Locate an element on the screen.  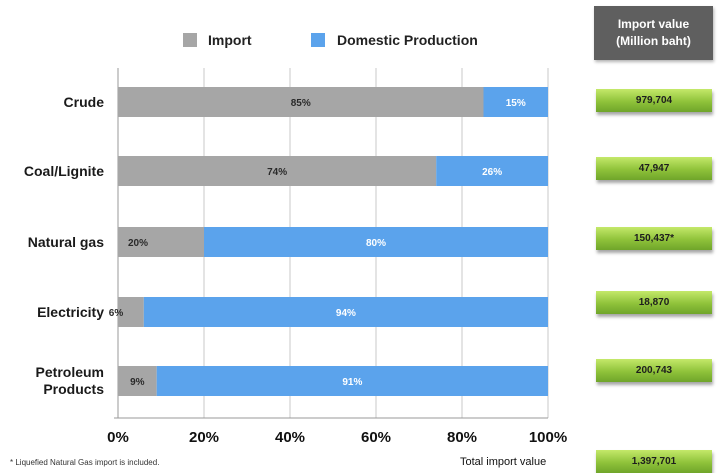
total-import-value: 1,397,701 is located at coordinates (654, 461).